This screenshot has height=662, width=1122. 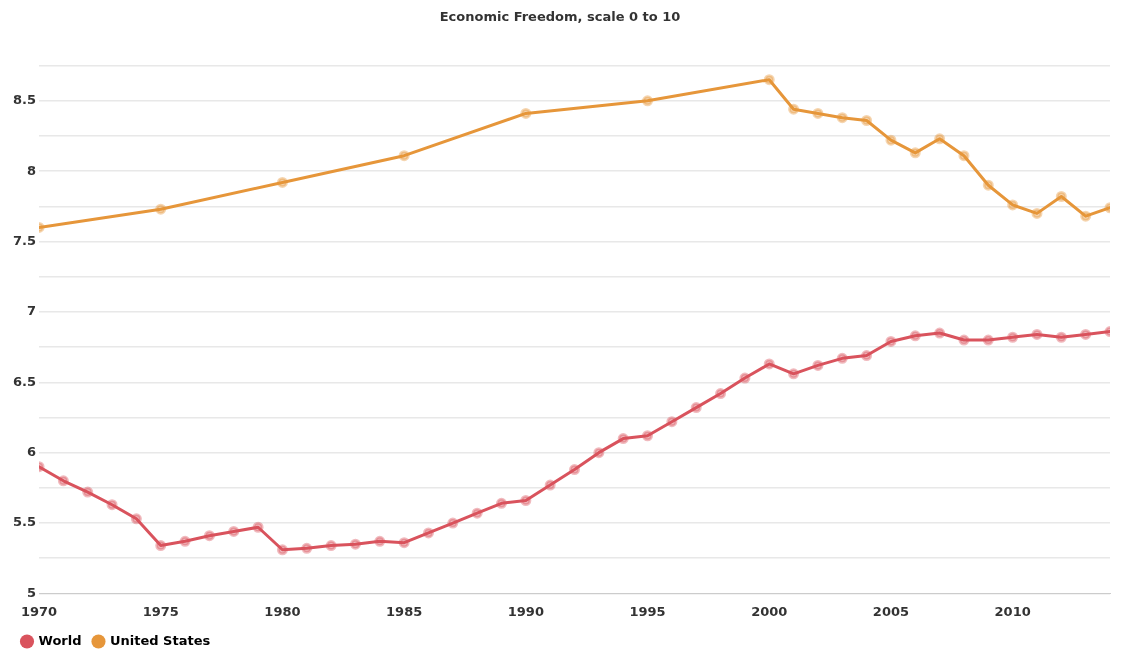 I want to click on x-tick-label: 1990, so click(x=525, y=611).